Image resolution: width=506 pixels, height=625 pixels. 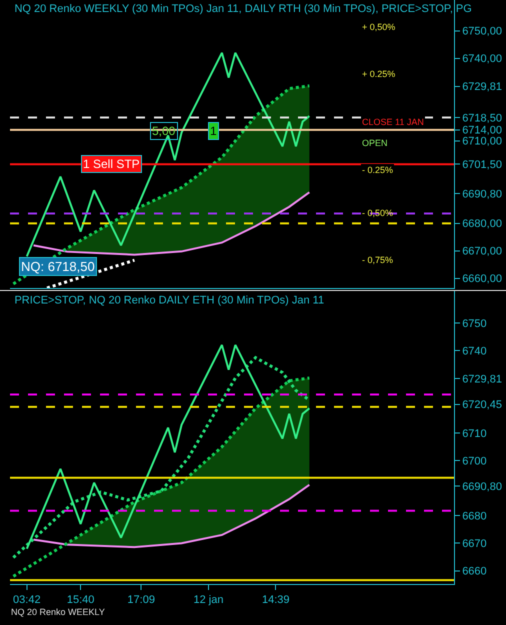 What do you see at coordinates (474, 324) in the screenshot?
I see `y-tick-label: 6750` at bounding box center [474, 324].